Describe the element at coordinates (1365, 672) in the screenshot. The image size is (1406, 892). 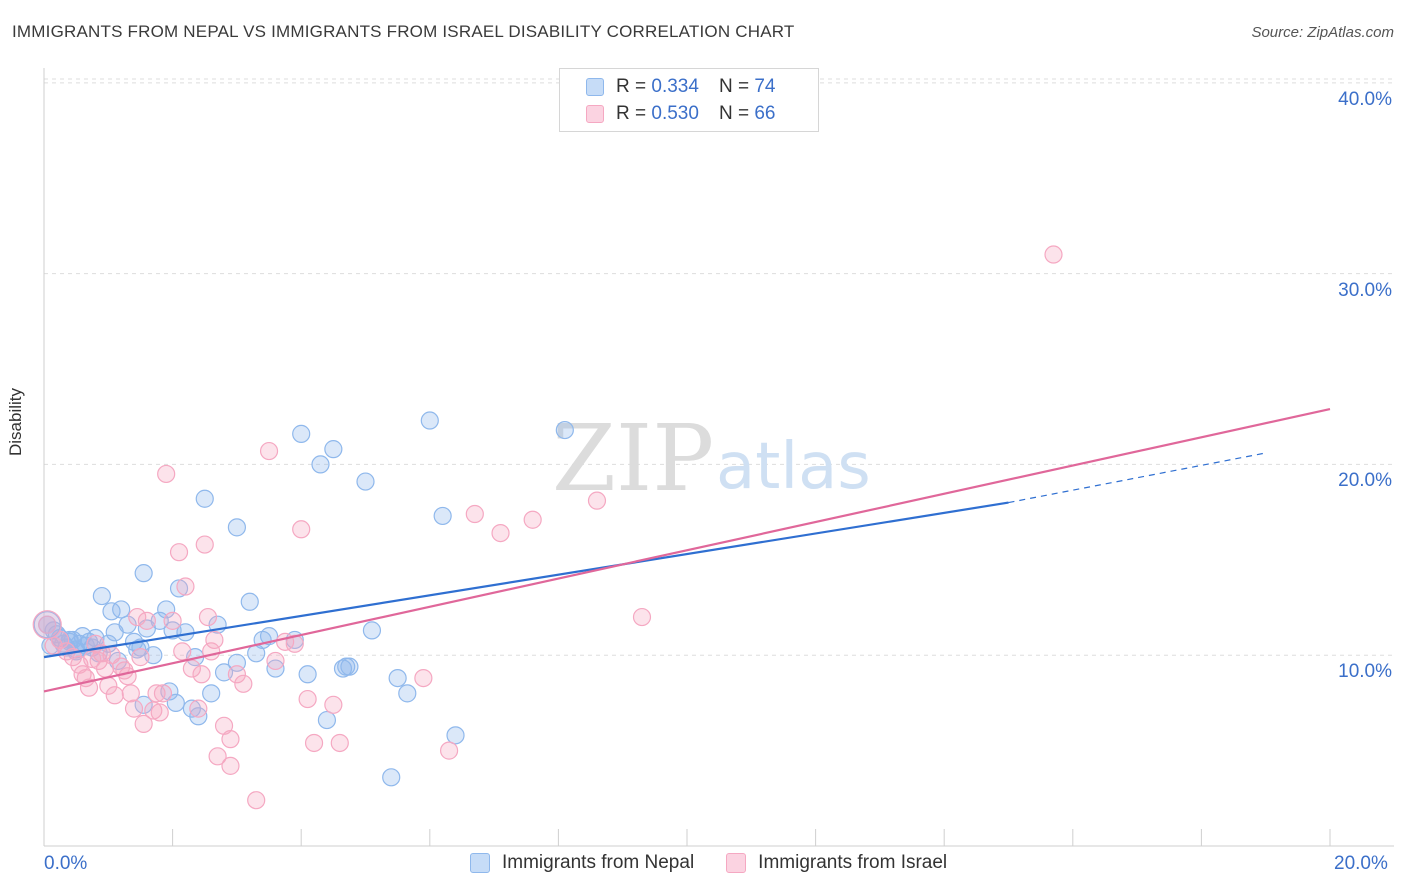
I see `y-tick-label: 10.0%` at that location.